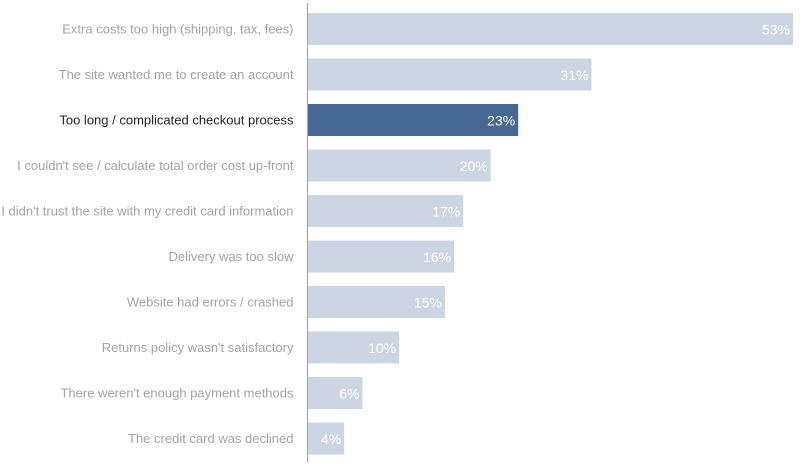 The height and width of the screenshot is (472, 800). I want to click on value-label-6: 16%, so click(437, 257).